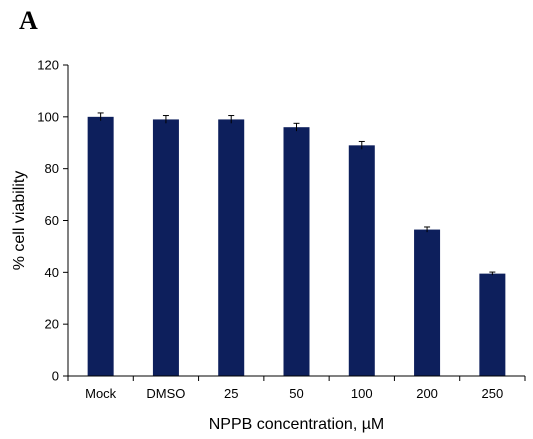 The width and height of the screenshot is (533, 439). I want to click on x-tick-label-100: 100, so click(362, 393).